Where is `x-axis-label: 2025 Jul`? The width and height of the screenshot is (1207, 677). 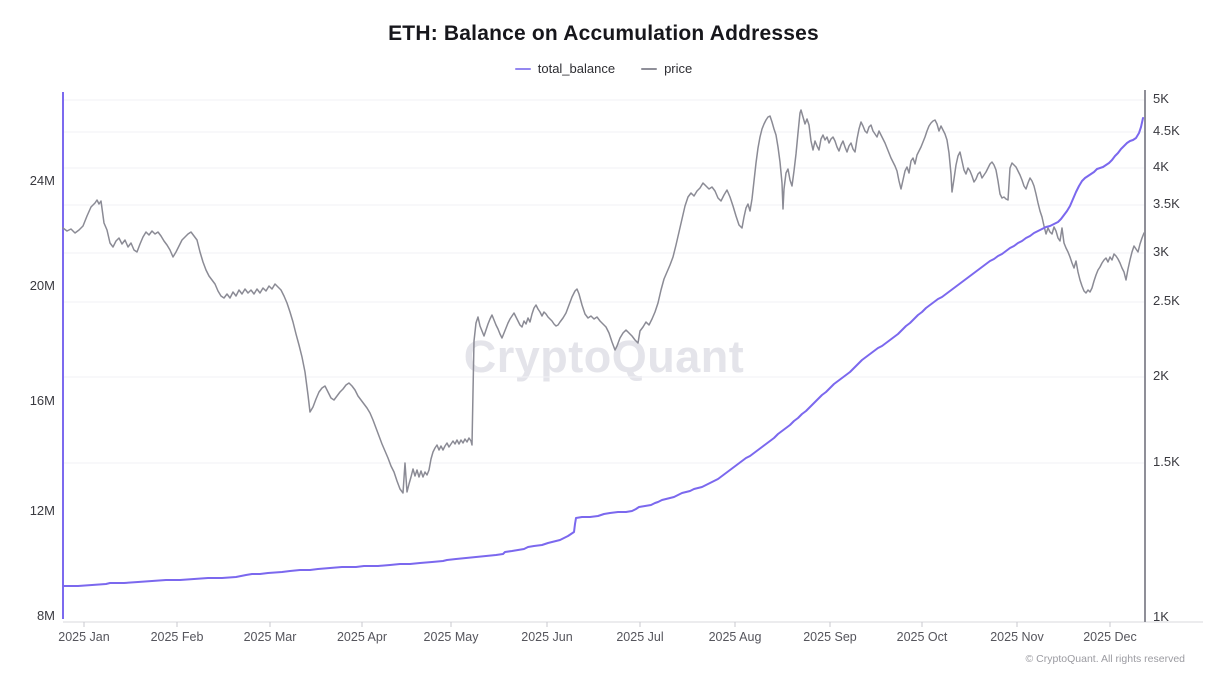
x-axis-label: 2025 Jul is located at coordinates (640, 637).